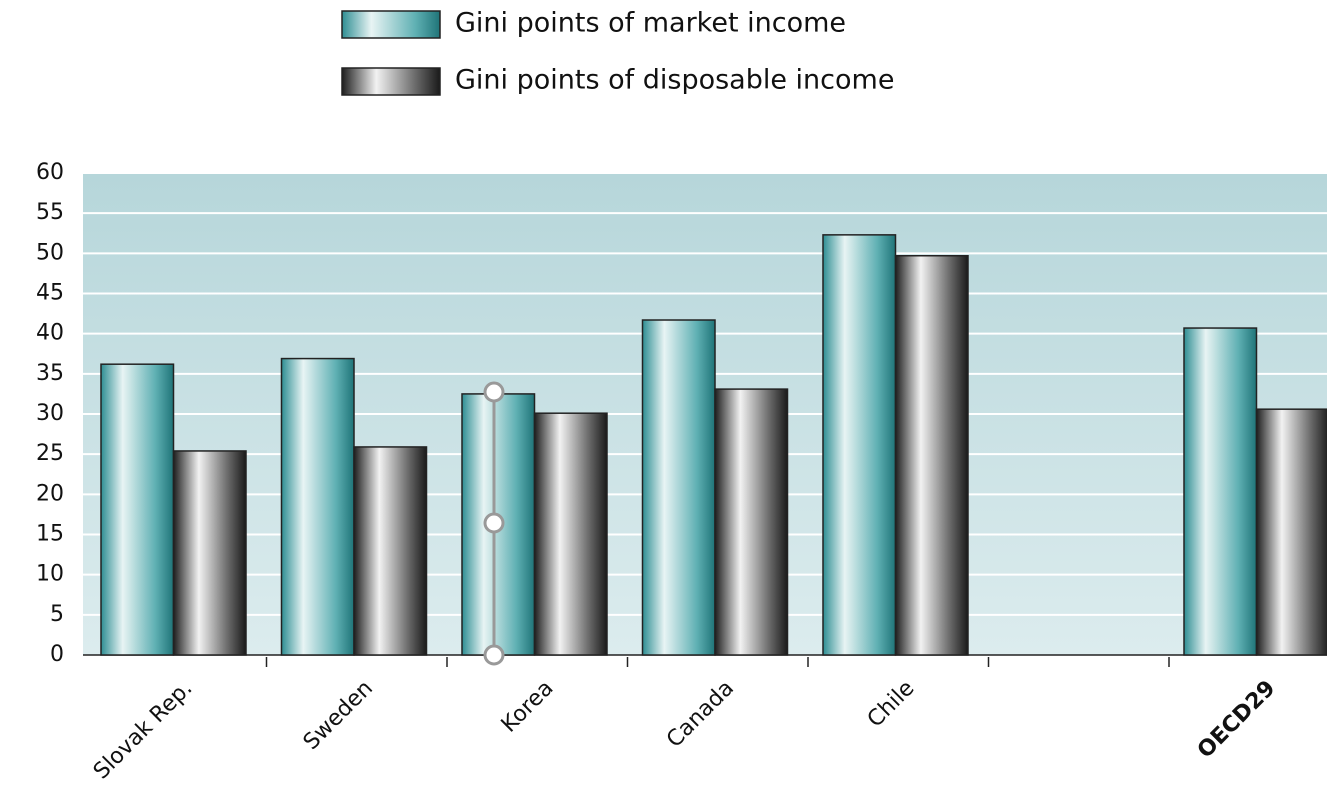  What do you see at coordinates (50, 534) in the screenshot?
I see `y-tick-label: 15` at bounding box center [50, 534].